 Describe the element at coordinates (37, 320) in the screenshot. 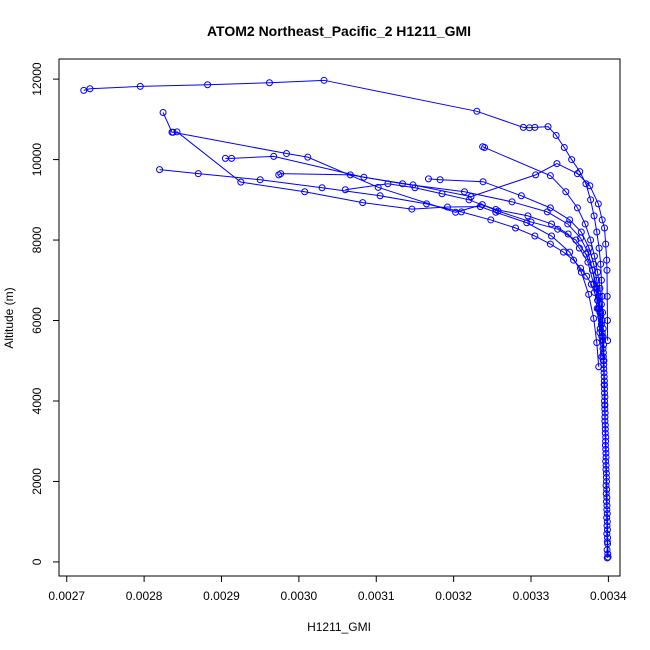

I see `y-tick-label: 6000` at that location.